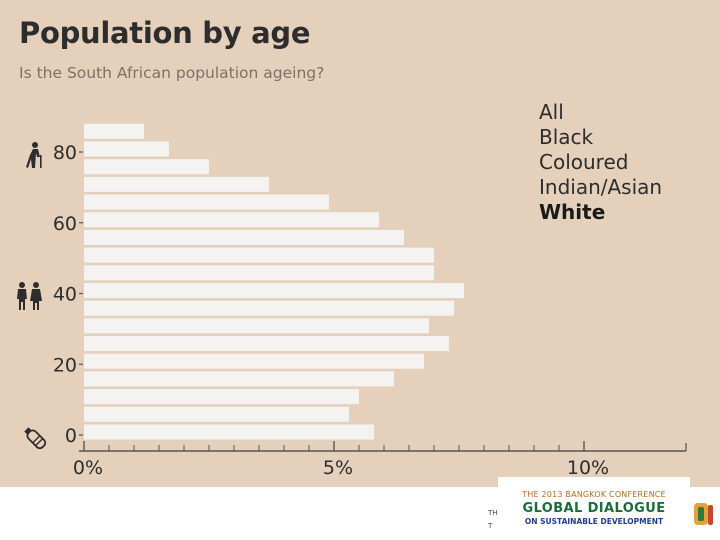 This screenshot has width=720, height=540. What do you see at coordinates (34, 155) in the screenshot?
I see `elderly-person-icon` at bounding box center [34, 155].